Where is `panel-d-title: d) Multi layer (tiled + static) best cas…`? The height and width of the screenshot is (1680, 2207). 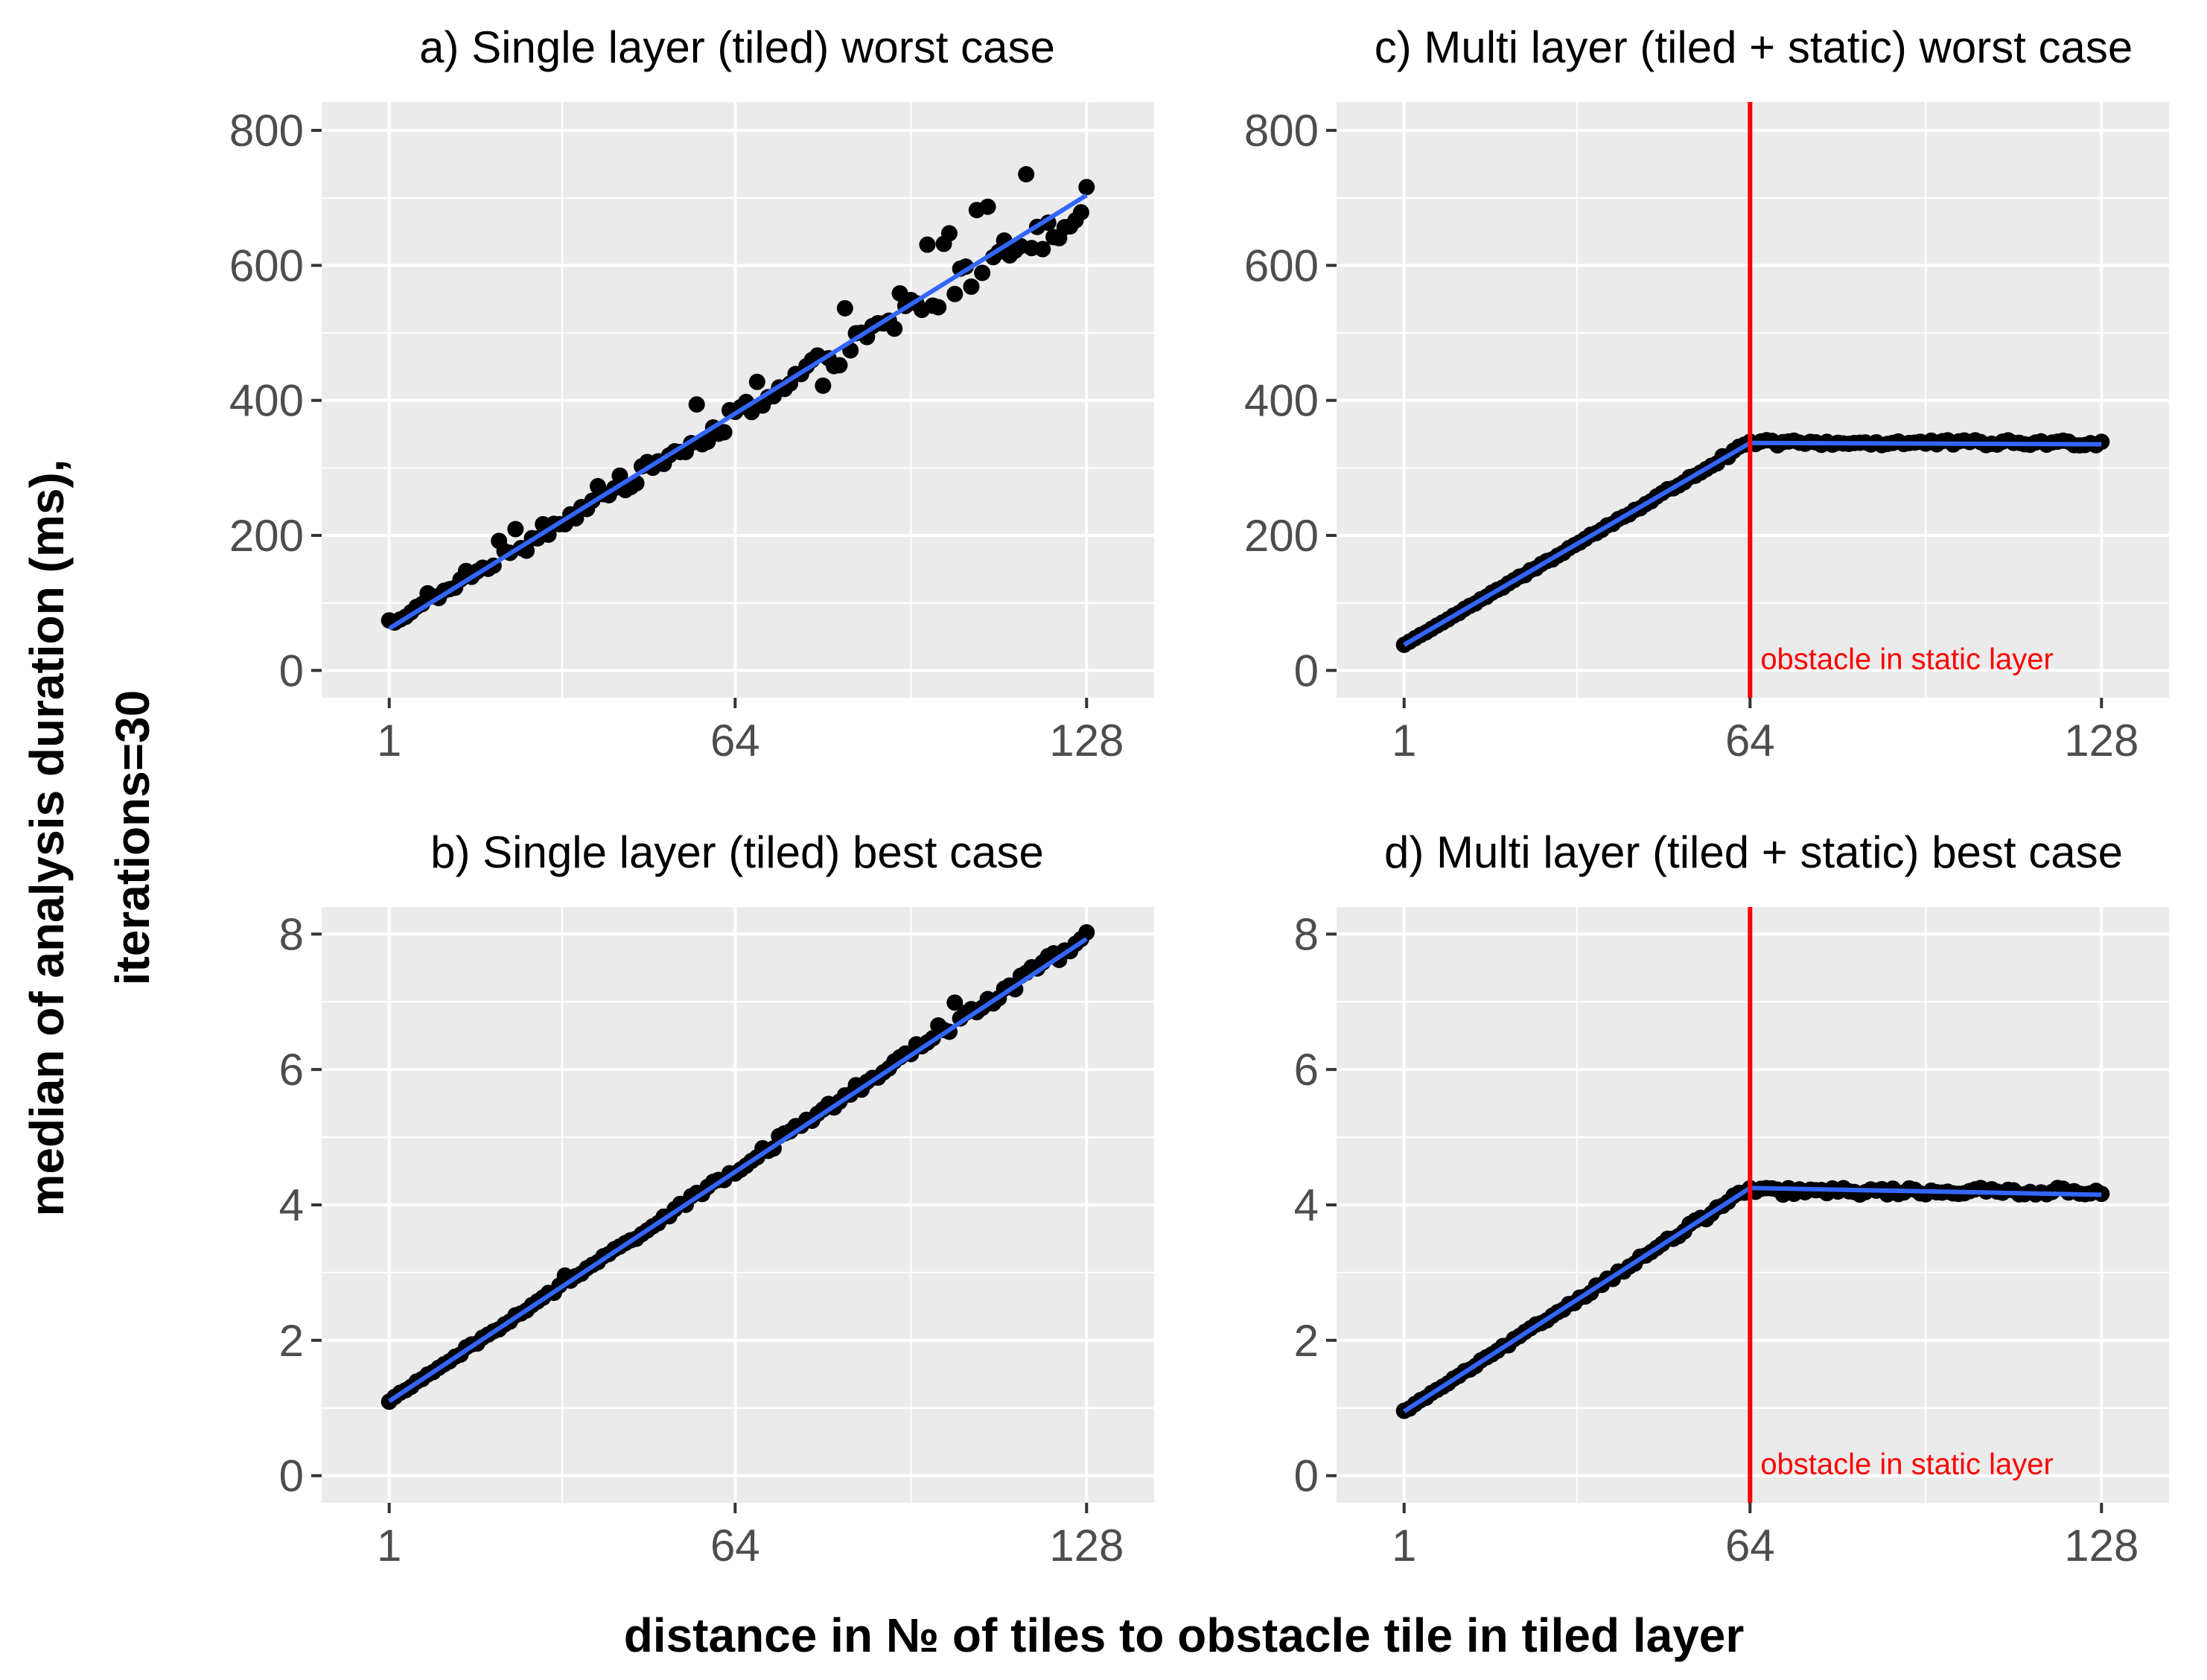 panel-d-title: d) Multi layer (tiled + static) best cas… is located at coordinates (1753, 852).